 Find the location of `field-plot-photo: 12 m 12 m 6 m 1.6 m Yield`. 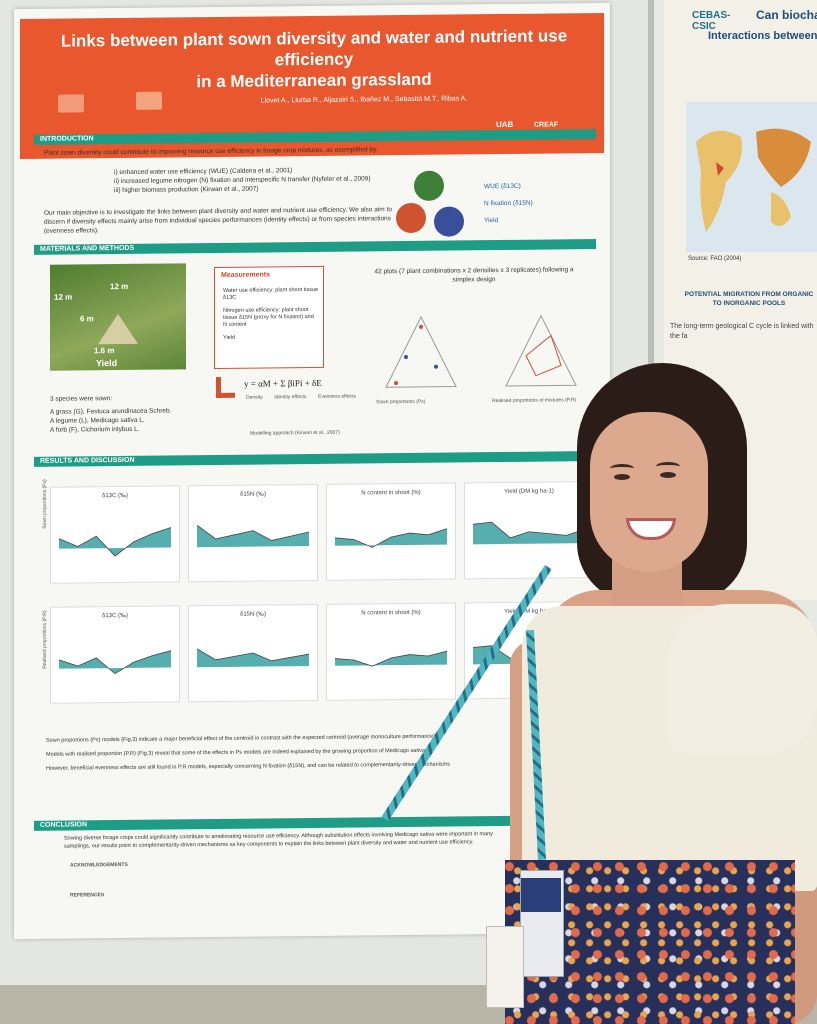

field-plot-photo: 12 m 12 m 6 m 1.6 m Yield is located at coordinates (118, 317).